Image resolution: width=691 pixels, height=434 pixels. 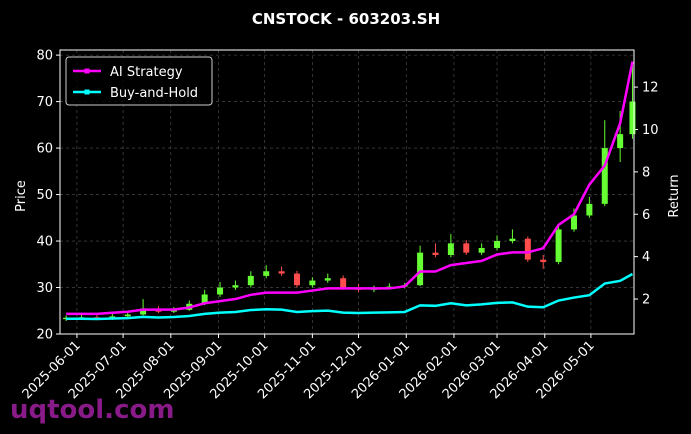 What do you see at coordinates (44, 102) in the screenshot?
I see `y-tick-label: 70` at bounding box center [44, 102].